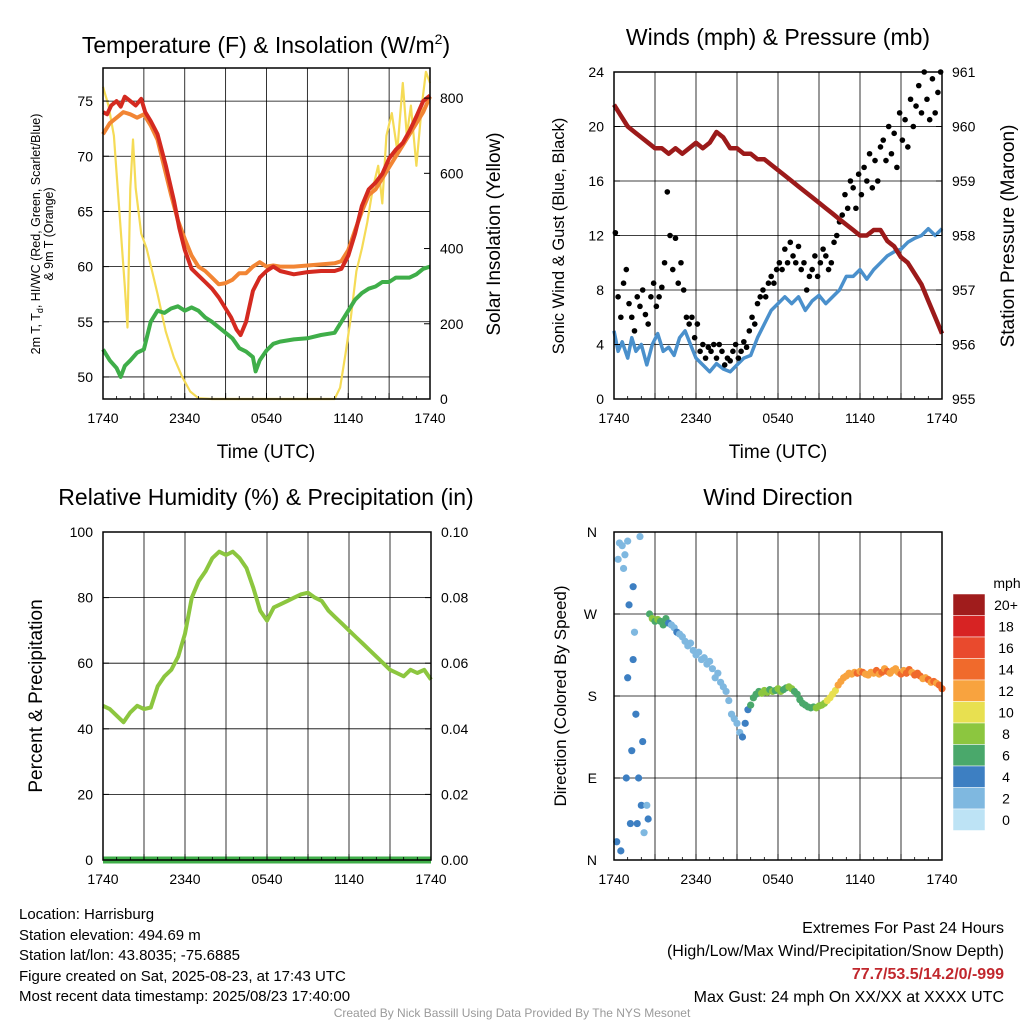 The image size is (1024, 1024). I want to click on y-tick-label: 65, so click(85, 211).